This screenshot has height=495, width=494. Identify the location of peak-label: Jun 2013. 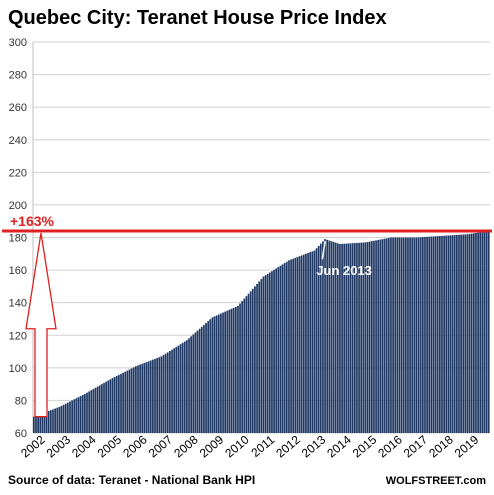
(344, 270).